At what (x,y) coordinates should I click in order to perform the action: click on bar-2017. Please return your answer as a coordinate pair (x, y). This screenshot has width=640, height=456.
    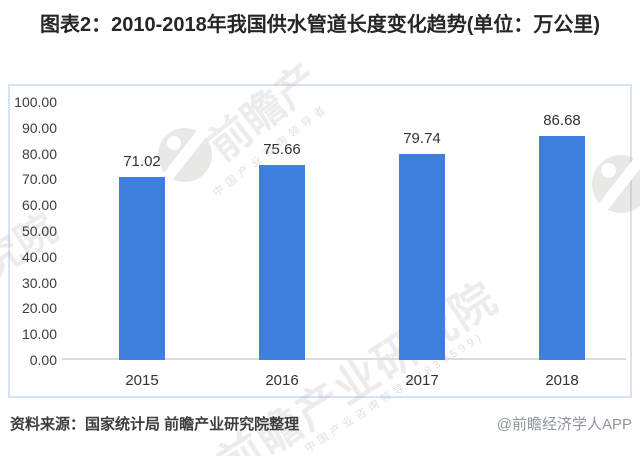
    Looking at the image, I should click on (422, 257).